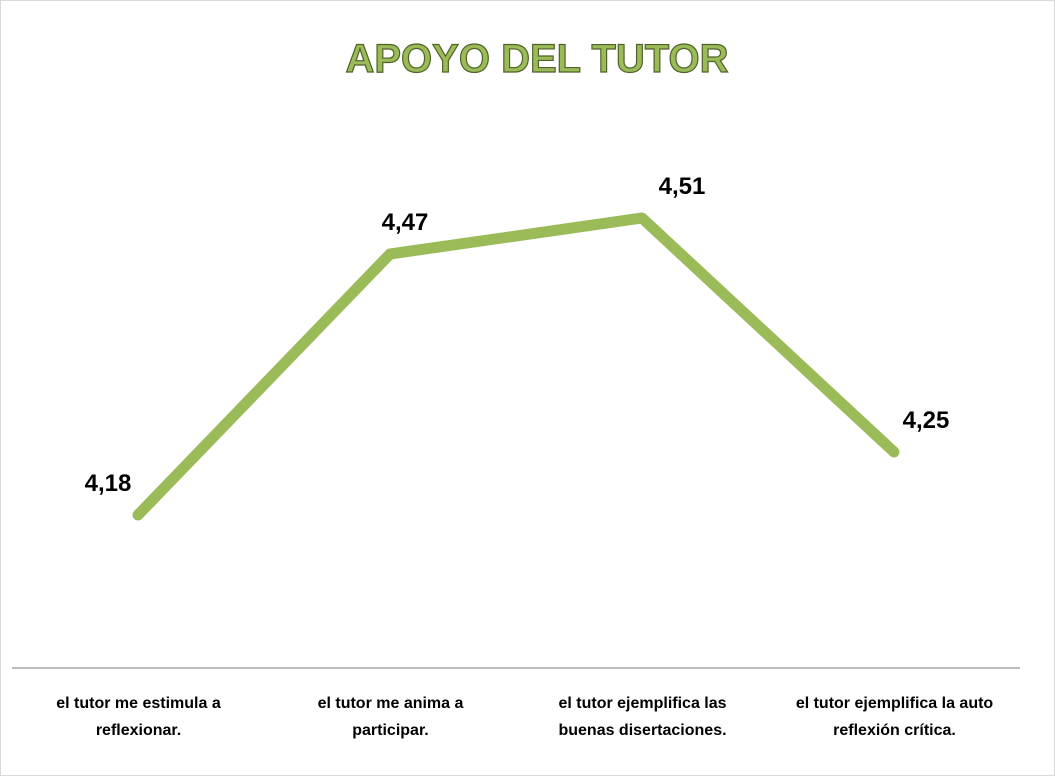 Image resolution: width=1055 pixels, height=776 pixels. Describe the element at coordinates (138, 717) in the screenshot. I see `x-tick-label: el tutor me estimula a reflexionar.` at that location.